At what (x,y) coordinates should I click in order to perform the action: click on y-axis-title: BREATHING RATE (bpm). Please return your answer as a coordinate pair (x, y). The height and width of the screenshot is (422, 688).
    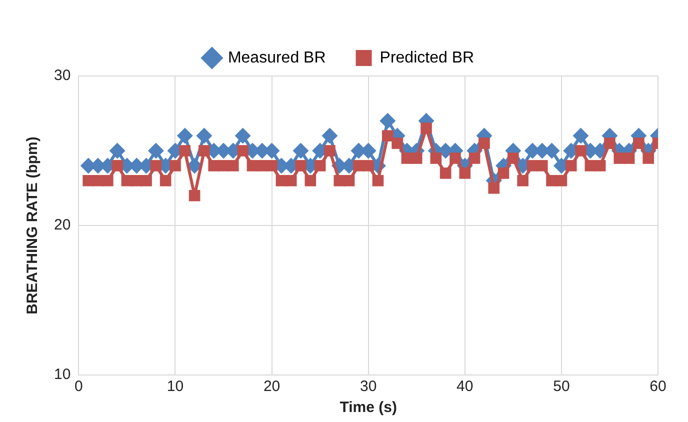
    Looking at the image, I should click on (33, 225).